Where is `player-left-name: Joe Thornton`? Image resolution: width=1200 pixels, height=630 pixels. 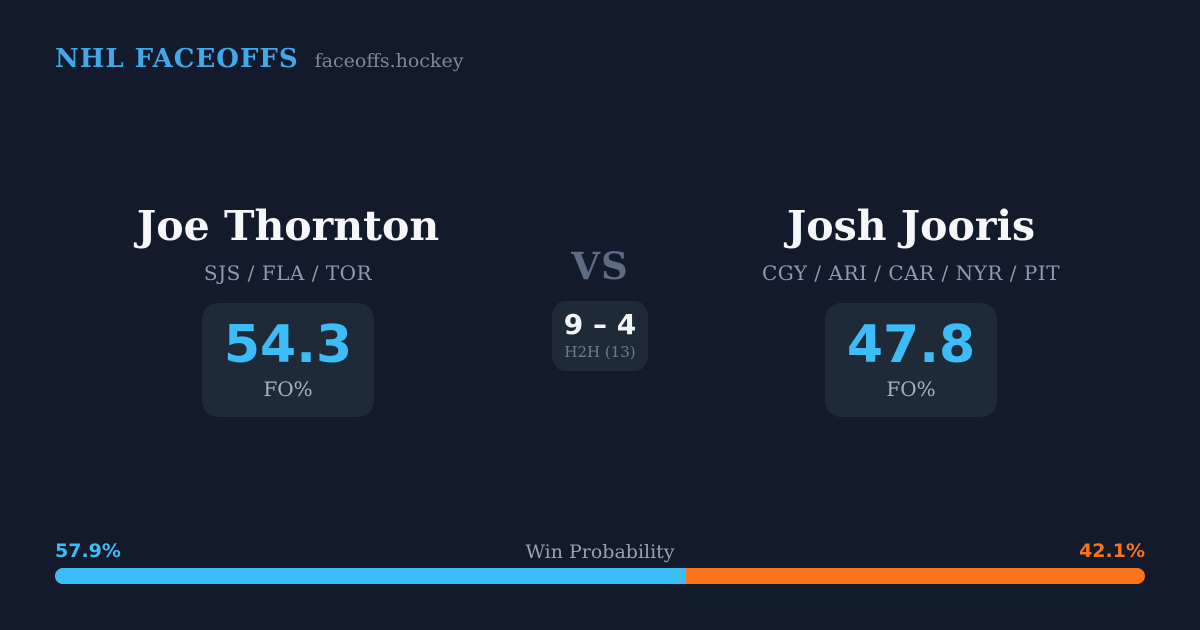 player-left-name: Joe Thornton is located at coordinates (288, 226).